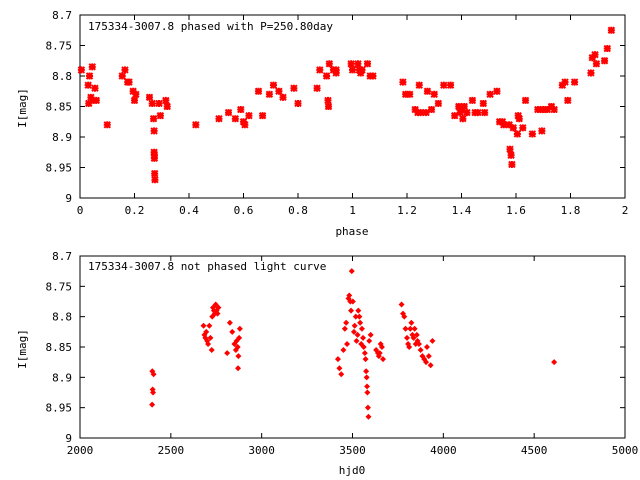 The width and height of the screenshot is (640, 480). What do you see at coordinates (516, 210) in the screenshot?
I see `x-tick-label: 1.6` at bounding box center [516, 210].